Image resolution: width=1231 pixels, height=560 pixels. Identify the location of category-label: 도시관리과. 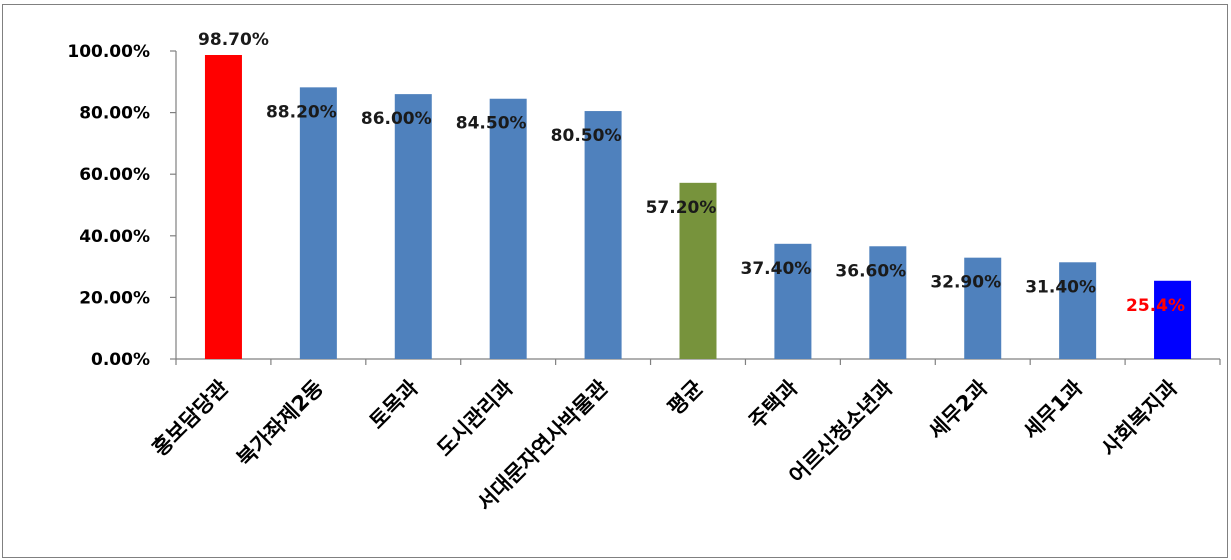
(474, 418).